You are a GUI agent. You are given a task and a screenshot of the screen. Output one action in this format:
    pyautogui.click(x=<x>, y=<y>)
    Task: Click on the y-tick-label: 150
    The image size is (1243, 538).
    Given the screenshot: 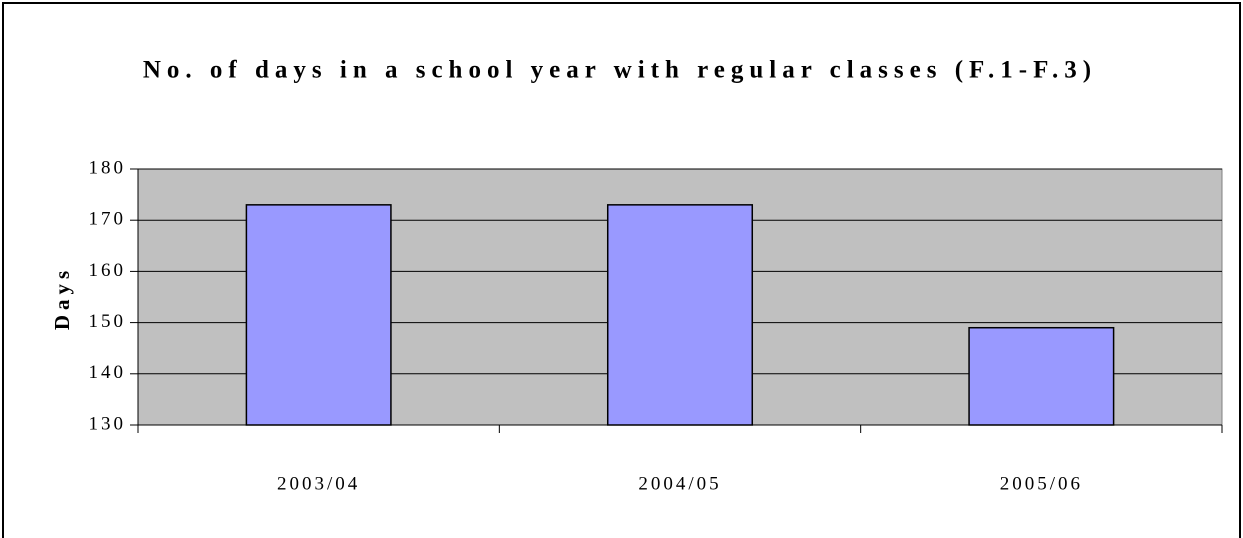 What is the action you would take?
    pyautogui.click(x=108, y=321)
    